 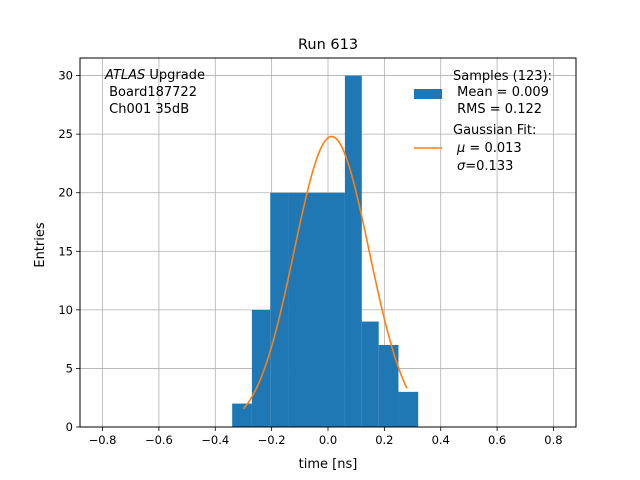 I want to click on x-tick-label: −0.4, so click(x=215, y=440).